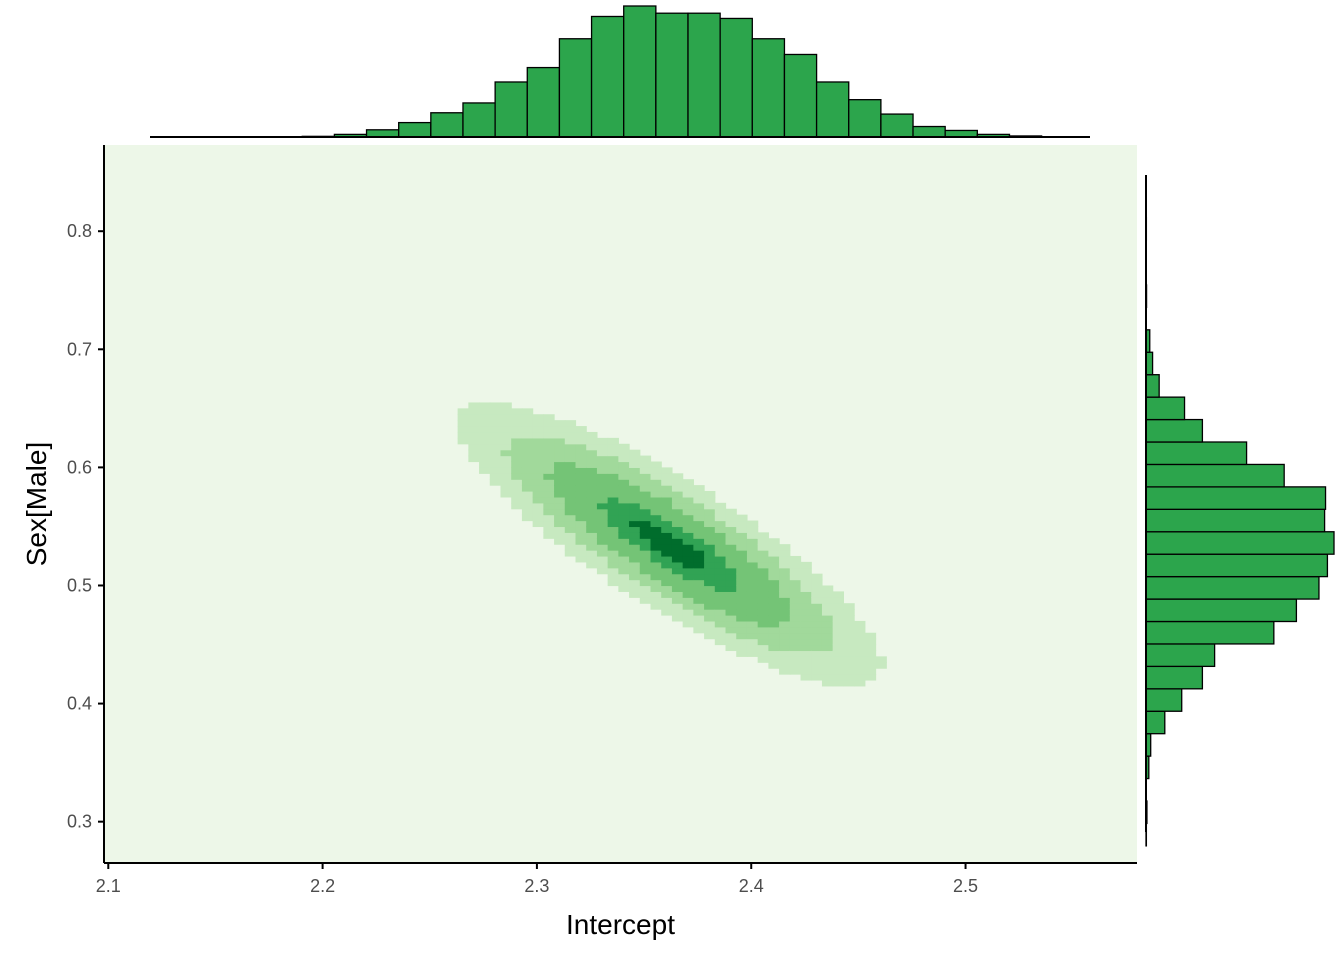 Image resolution: width=1344 pixels, height=965 pixels. Describe the element at coordinates (1240, 532) in the screenshot. I see `right-marginal-histogram` at that location.